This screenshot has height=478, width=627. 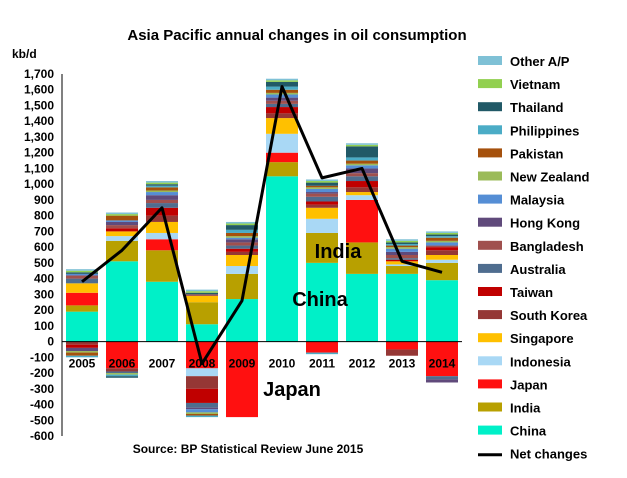 What do you see at coordinates (282, 364) in the screenshot?
I see `x-tick-label-2010: 2010` at bounding box center [282, 364].